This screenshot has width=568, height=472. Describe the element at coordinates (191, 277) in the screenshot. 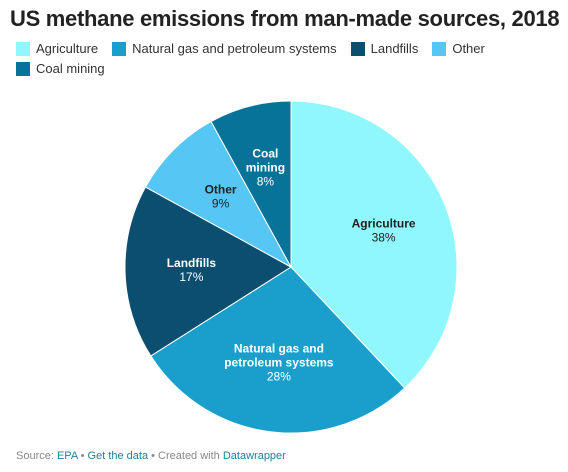

I see `slice-value-label: 17%` at that location.